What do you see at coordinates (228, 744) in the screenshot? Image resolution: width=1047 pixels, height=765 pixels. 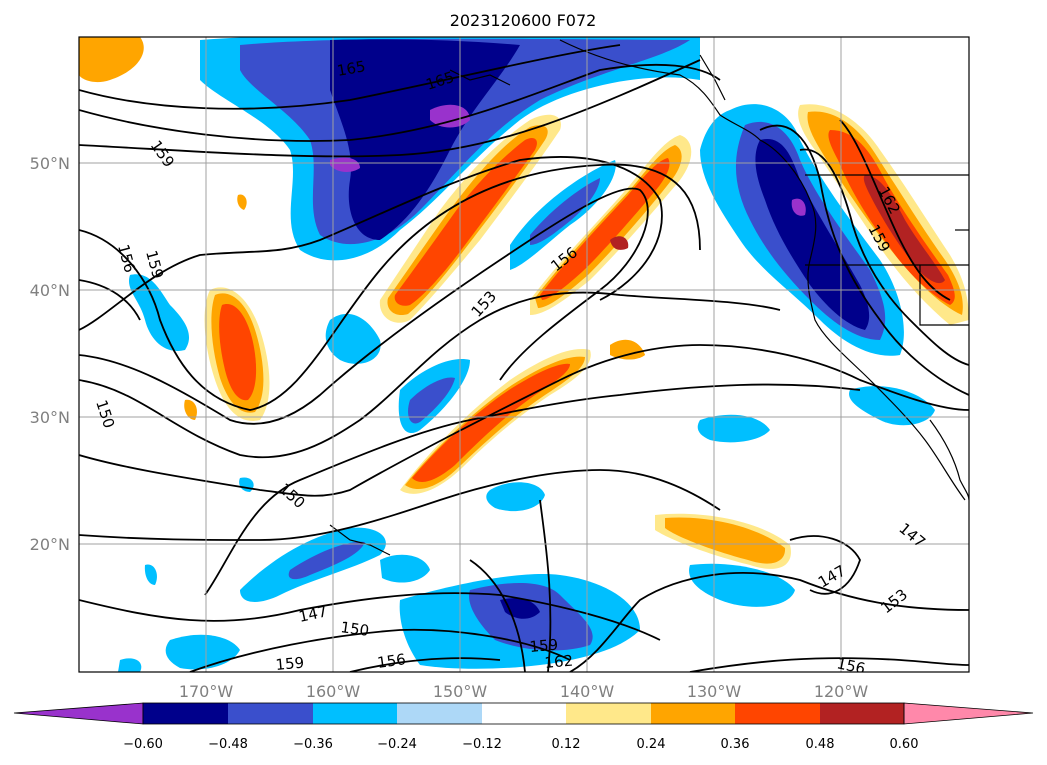 I see `colorbar-tick-label: −0.48` at bounding box center [228, 744].